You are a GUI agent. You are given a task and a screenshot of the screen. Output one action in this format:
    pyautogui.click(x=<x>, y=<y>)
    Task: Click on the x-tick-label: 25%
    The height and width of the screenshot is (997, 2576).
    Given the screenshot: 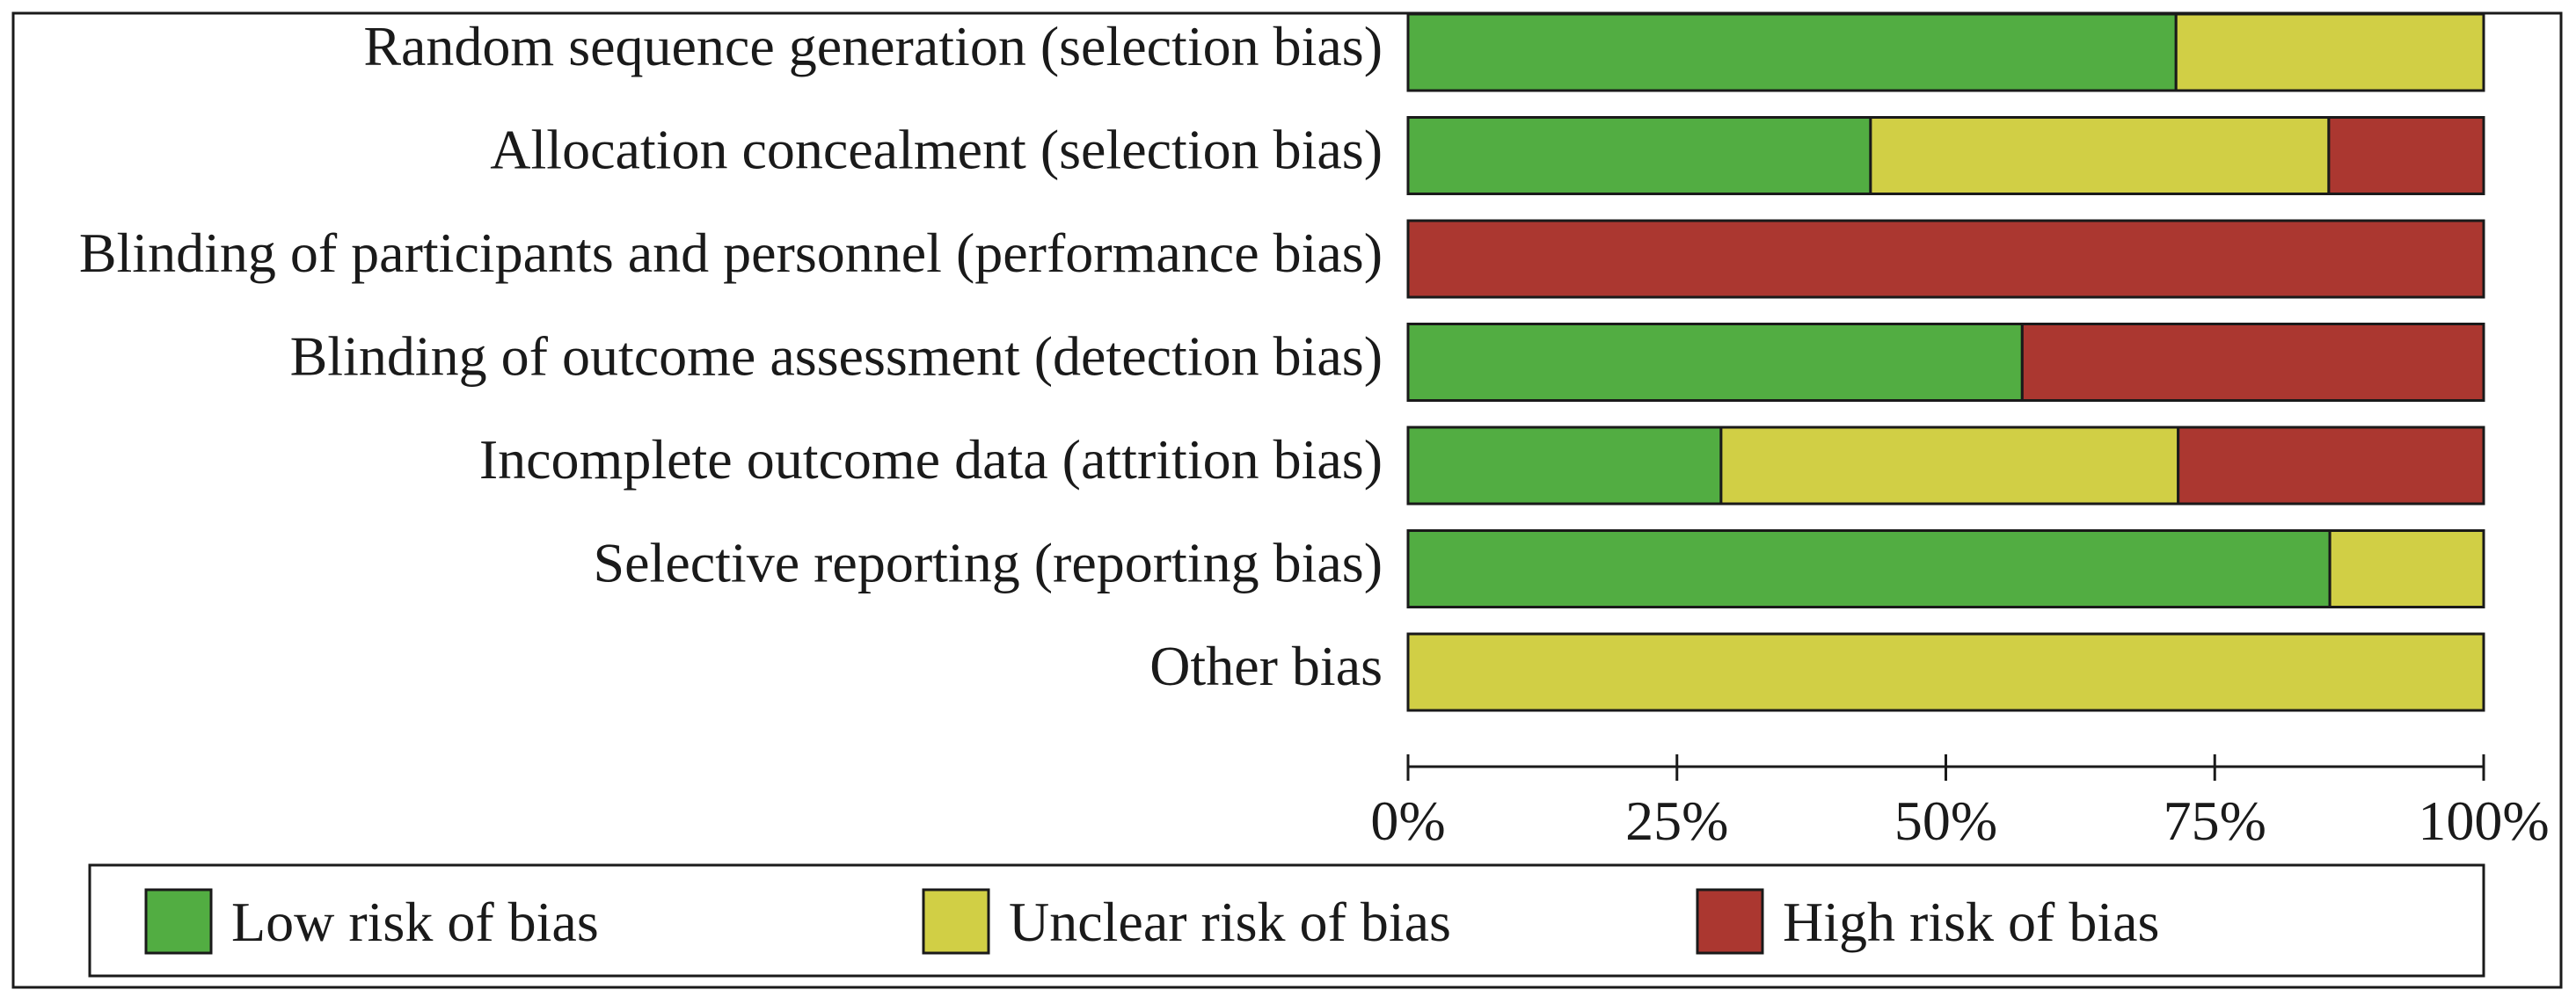 What is the action you would take?
    pyautogui.click(x=1676, y=821)
    